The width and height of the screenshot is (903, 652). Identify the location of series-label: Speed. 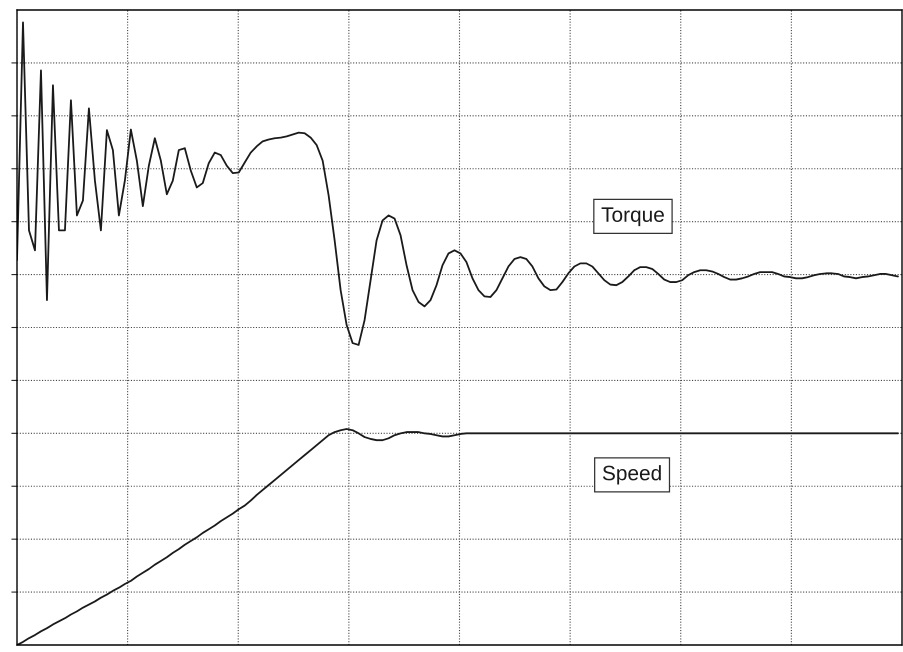
(631, 475).